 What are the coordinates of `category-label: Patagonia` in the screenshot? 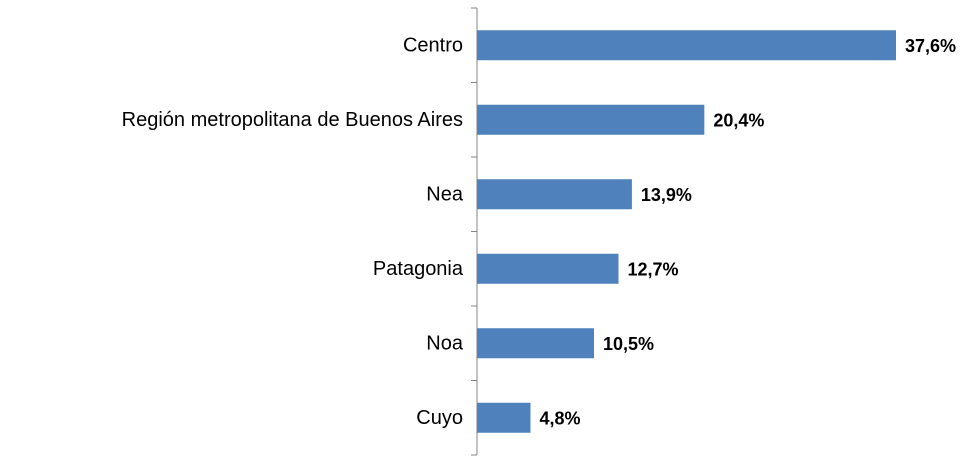 It's located at (418, 269).